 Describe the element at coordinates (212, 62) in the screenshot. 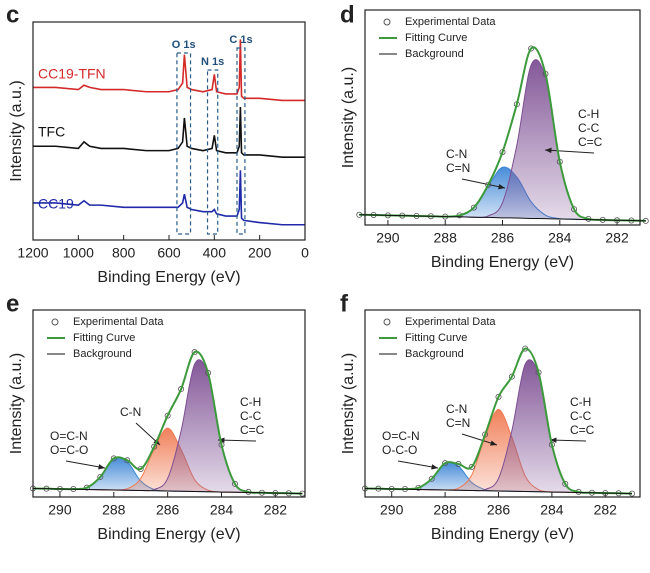

I see `region-label: N 1s` at that location.